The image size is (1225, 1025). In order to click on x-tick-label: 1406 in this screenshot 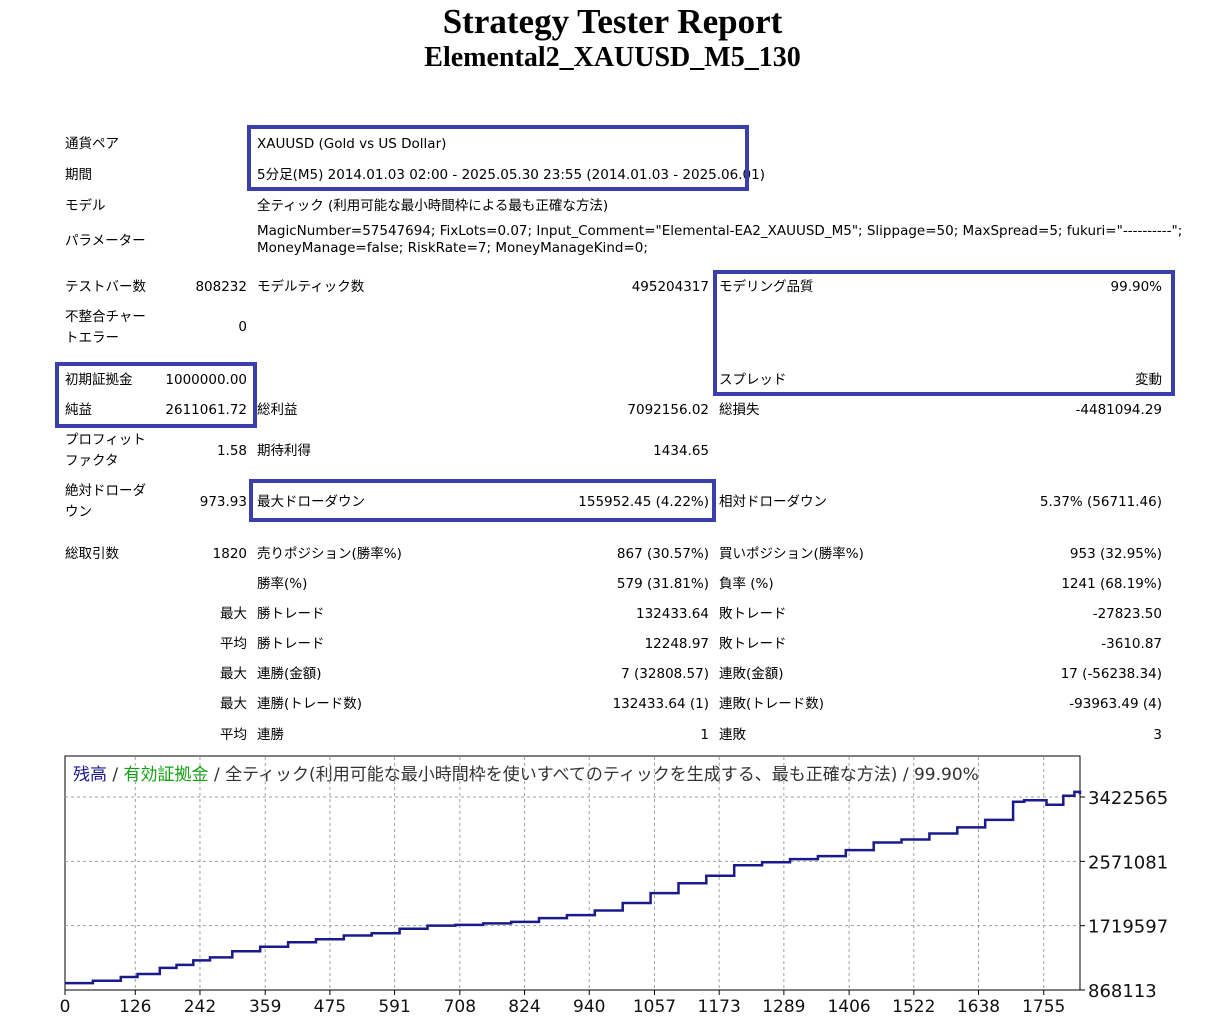, I will do `click(848, 1007)`.